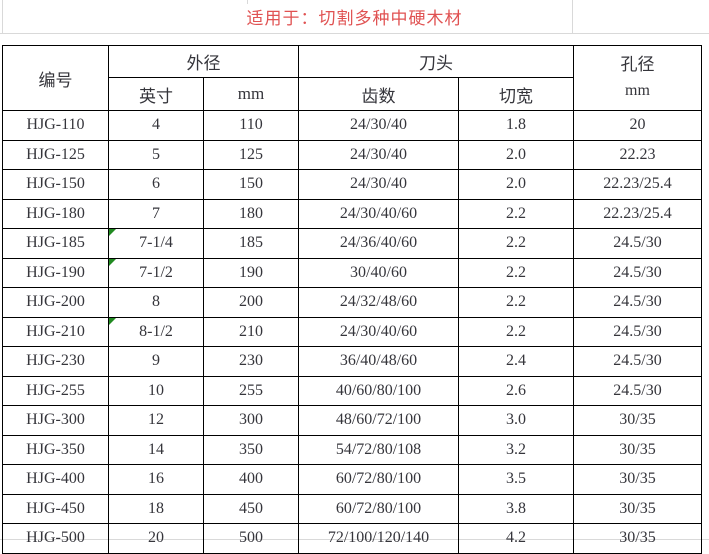 The image size is (709, 554). What do you see at coordinates (354, 33) in the screenshot?
I see `gridline-under-title` at bounding box center [354, 33].